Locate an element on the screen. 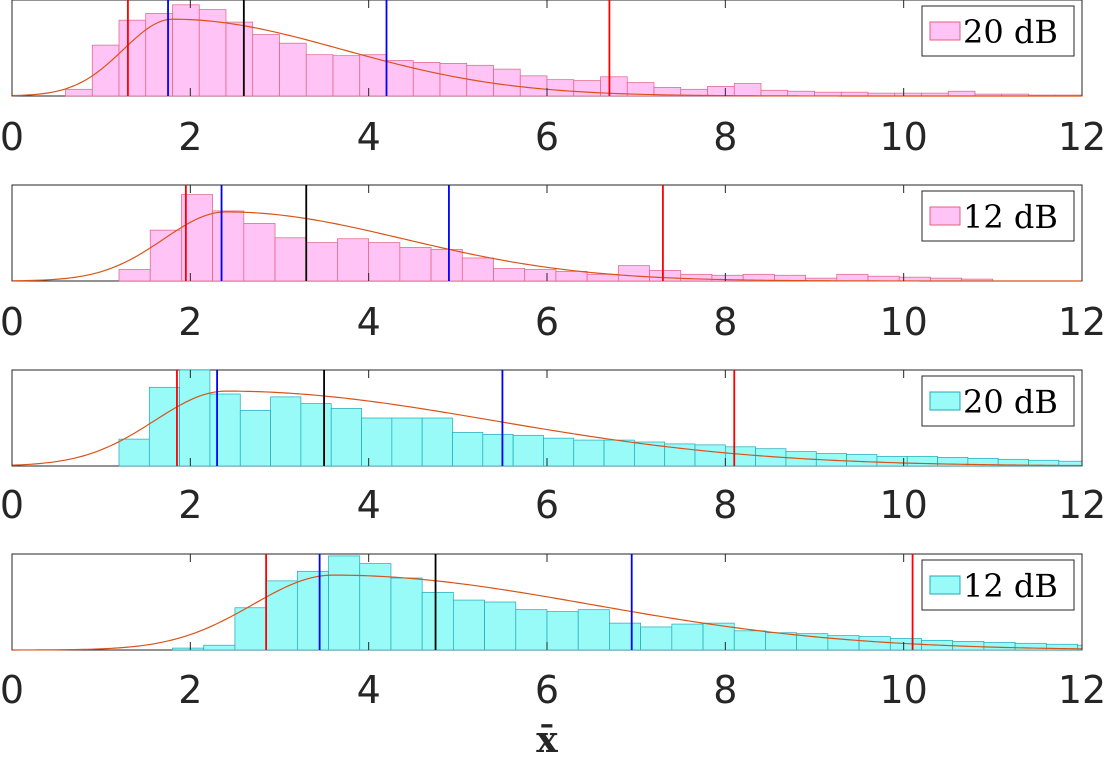 The image size is (1107, 757). x-axis-label: x̄ is located at coordinates (547, 738).